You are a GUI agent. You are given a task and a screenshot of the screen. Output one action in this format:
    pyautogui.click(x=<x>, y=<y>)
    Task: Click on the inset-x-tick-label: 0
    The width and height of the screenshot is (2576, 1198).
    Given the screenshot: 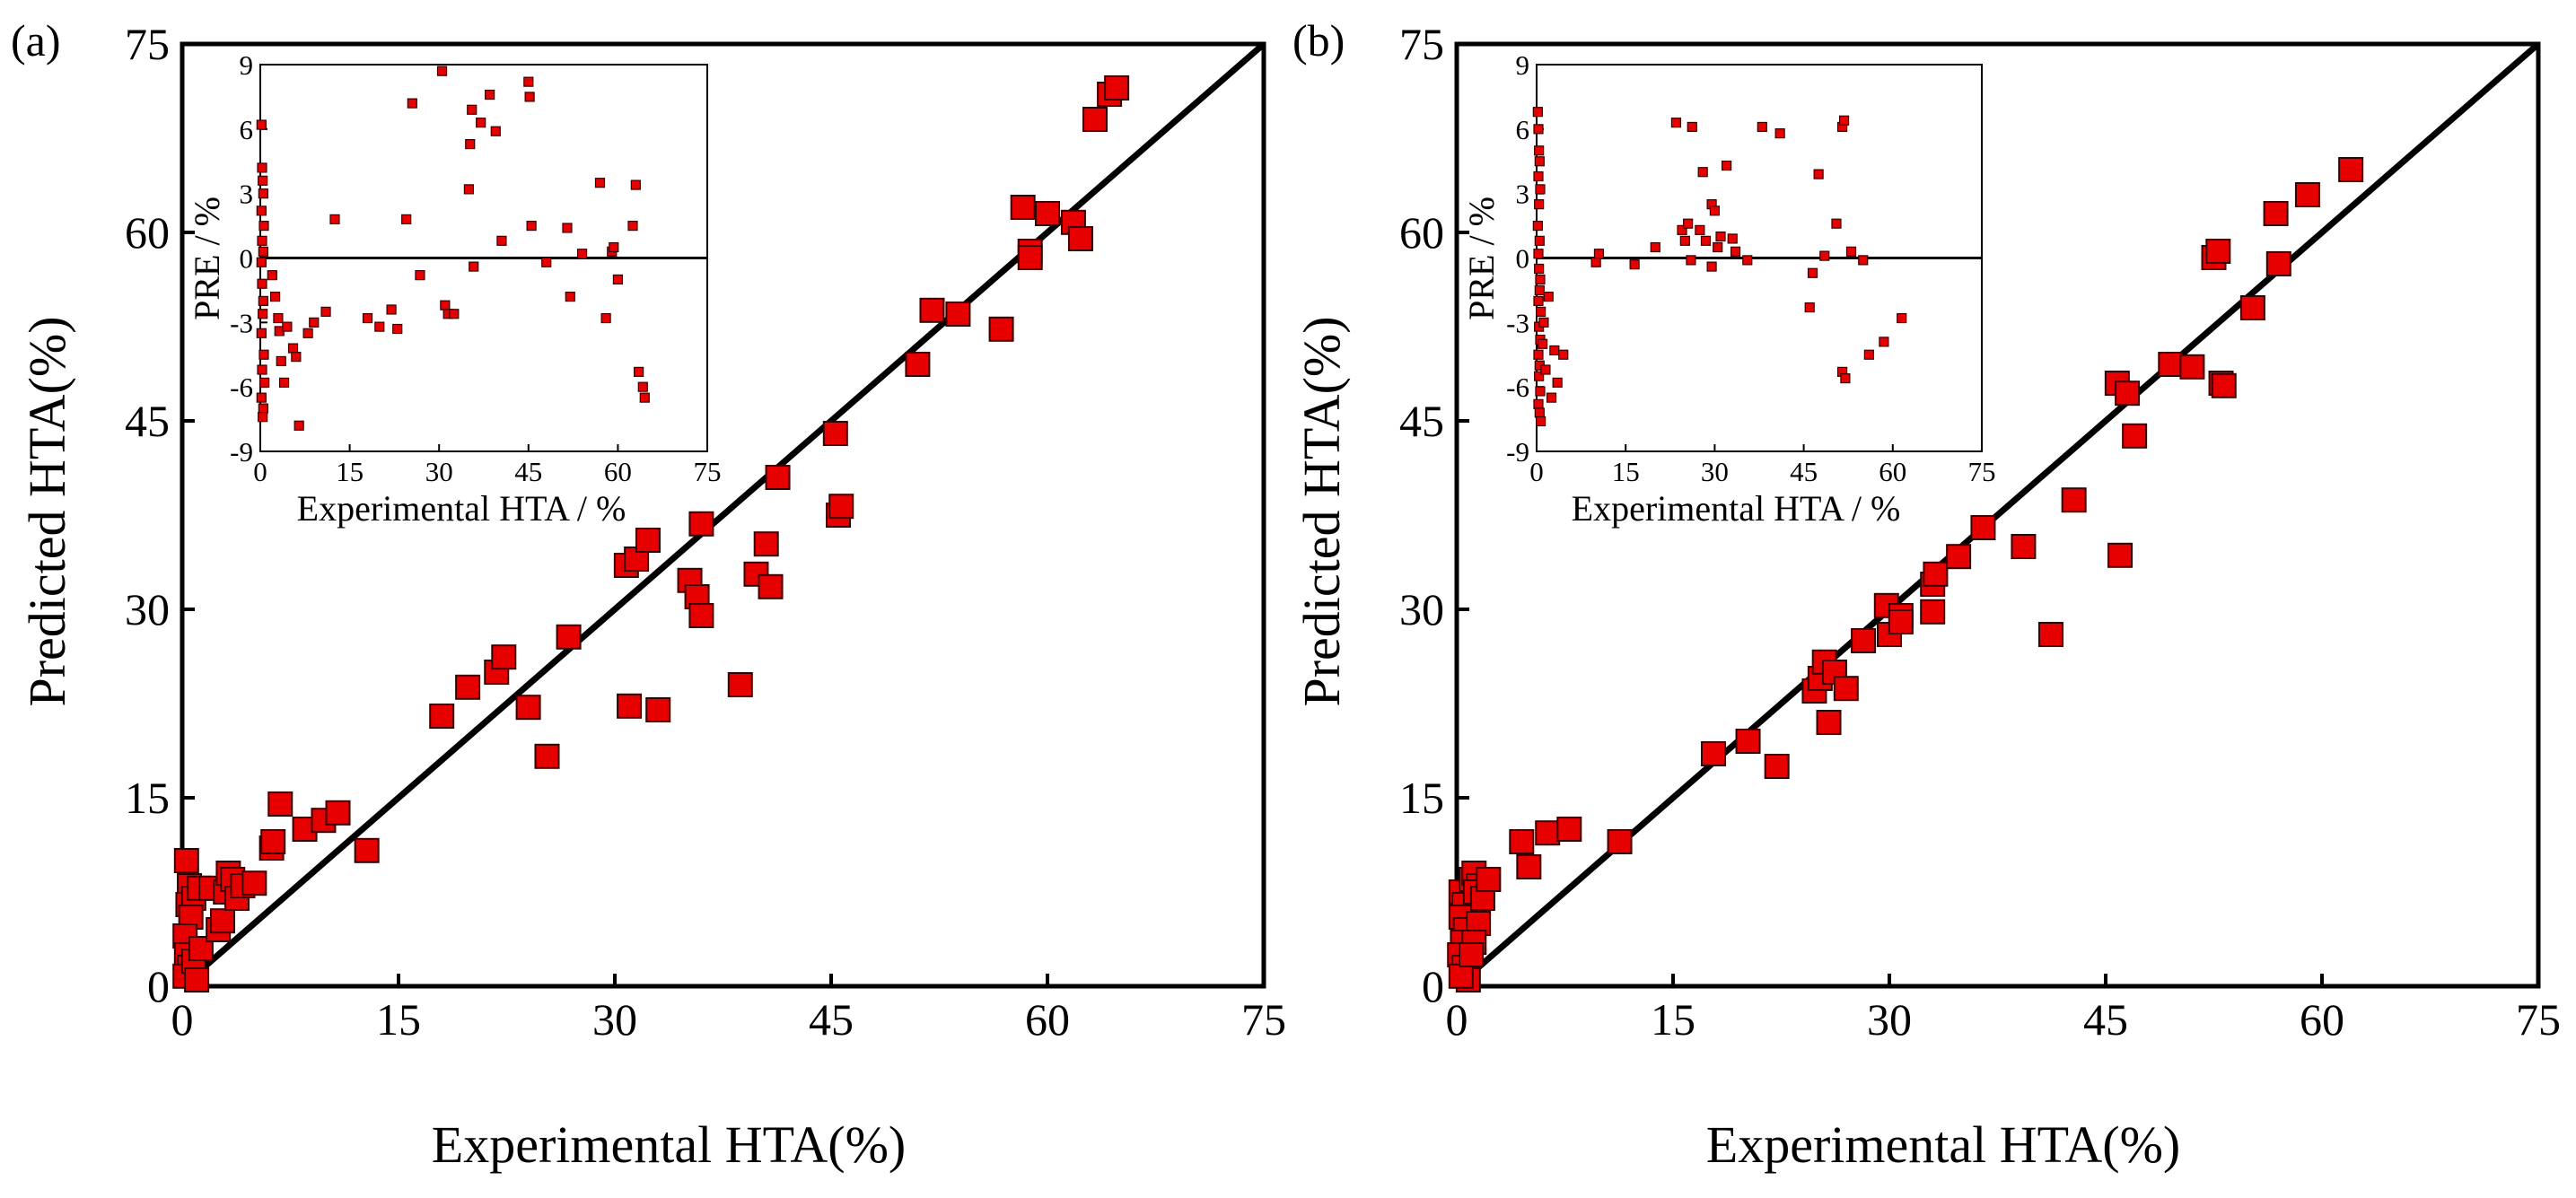 What is the action you would take?
    pyautogui.click(x=1536, y=471)
    